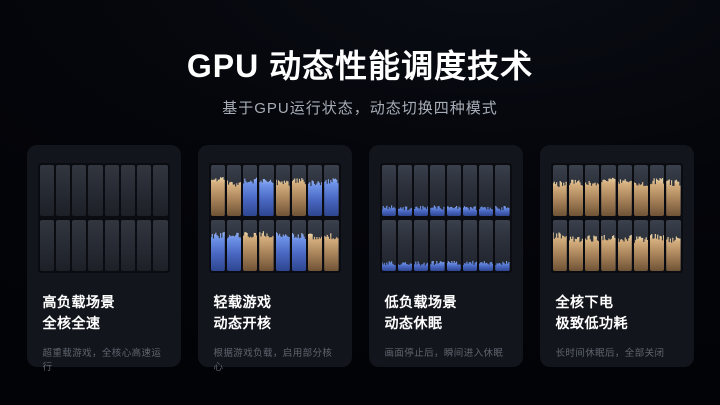  I want to click on slide-subtitle: 基于GPU运行状态，动态切换四种模式, so click(360, 108).